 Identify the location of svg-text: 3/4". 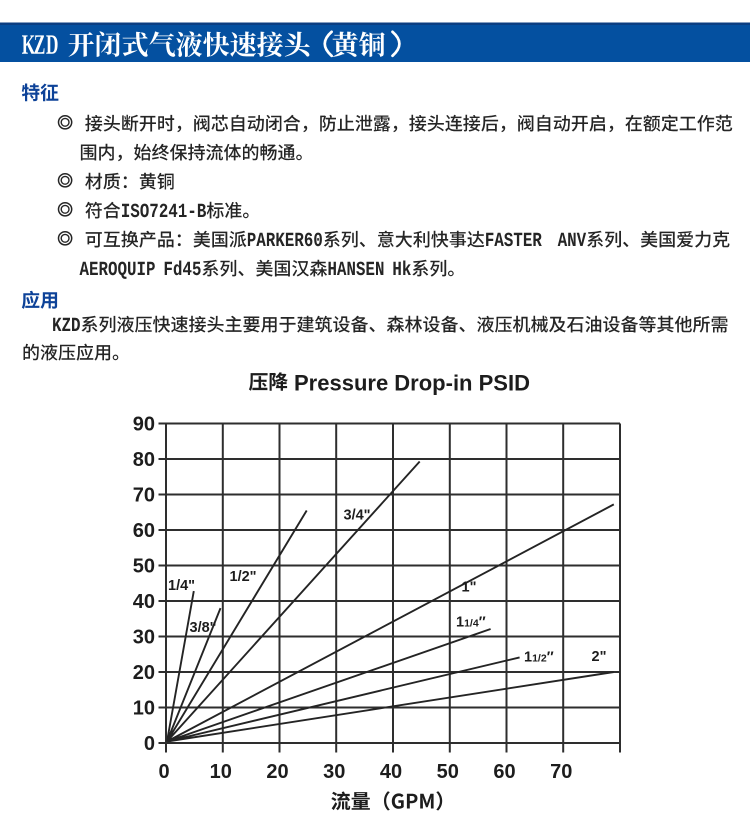
(357, 516).